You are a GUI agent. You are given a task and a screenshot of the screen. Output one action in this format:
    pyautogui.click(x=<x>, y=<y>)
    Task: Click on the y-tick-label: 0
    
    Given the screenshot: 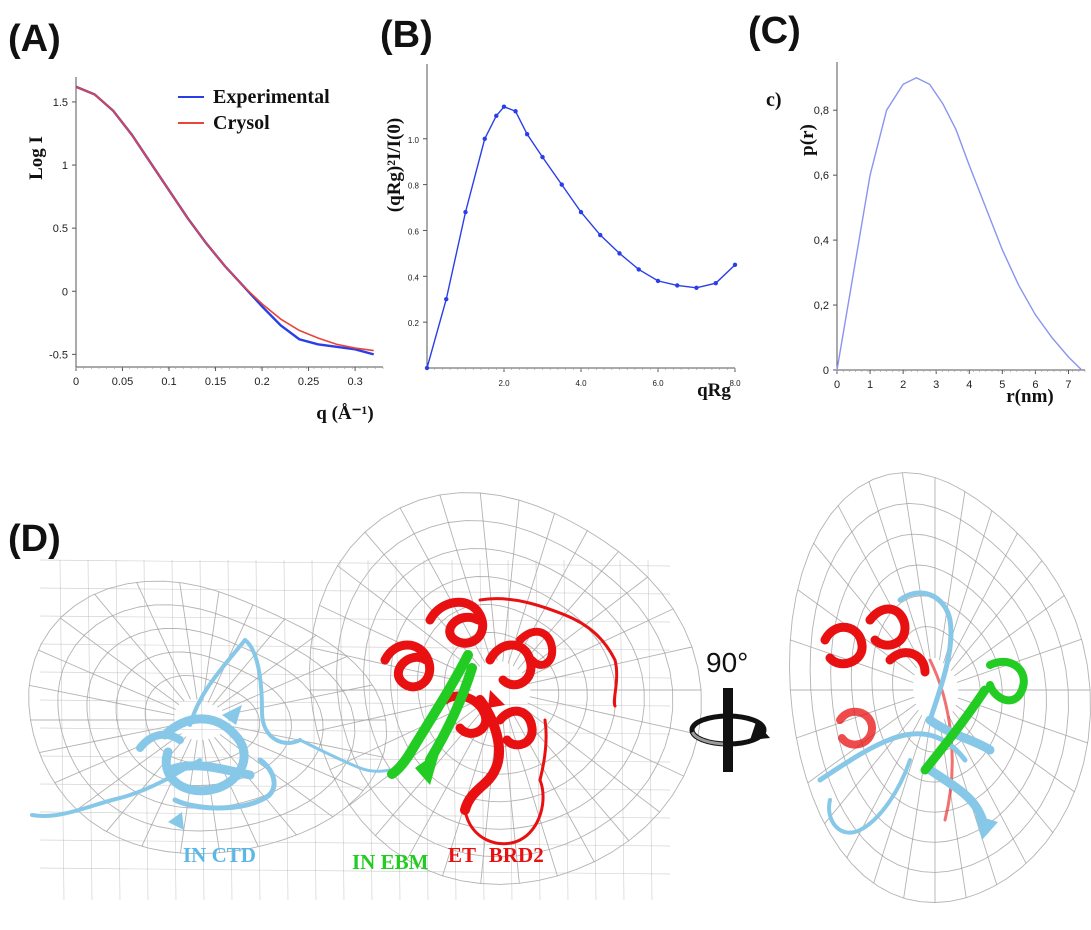 What is the action you would take?
    pyautogui.click(x=826, y=371)
    